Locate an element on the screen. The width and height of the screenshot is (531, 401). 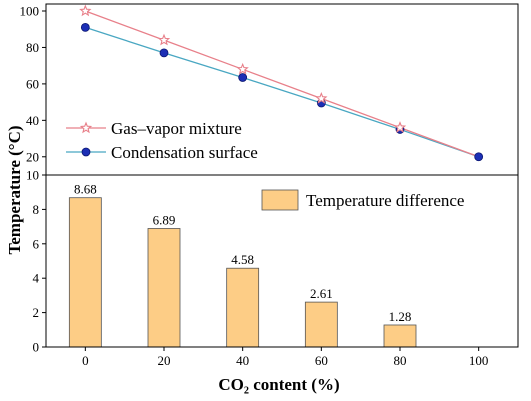
bar-data-label: 4.58 is located at coordinates (242, 259).